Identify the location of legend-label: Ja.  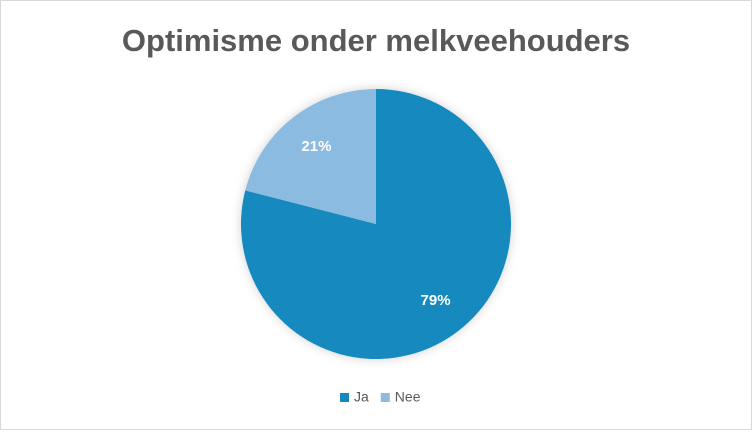
(361, 397).